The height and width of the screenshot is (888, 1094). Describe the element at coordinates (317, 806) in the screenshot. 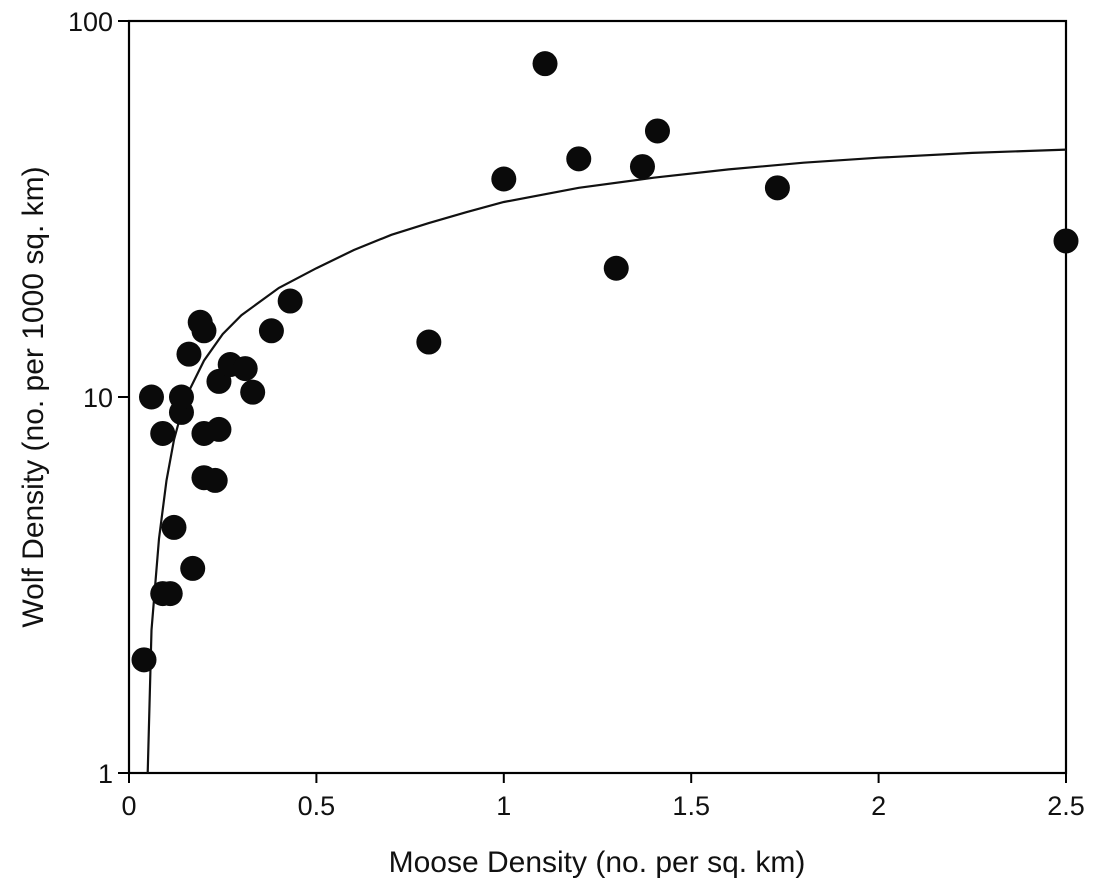

I see `x-tick-label: 0.5` at that location.